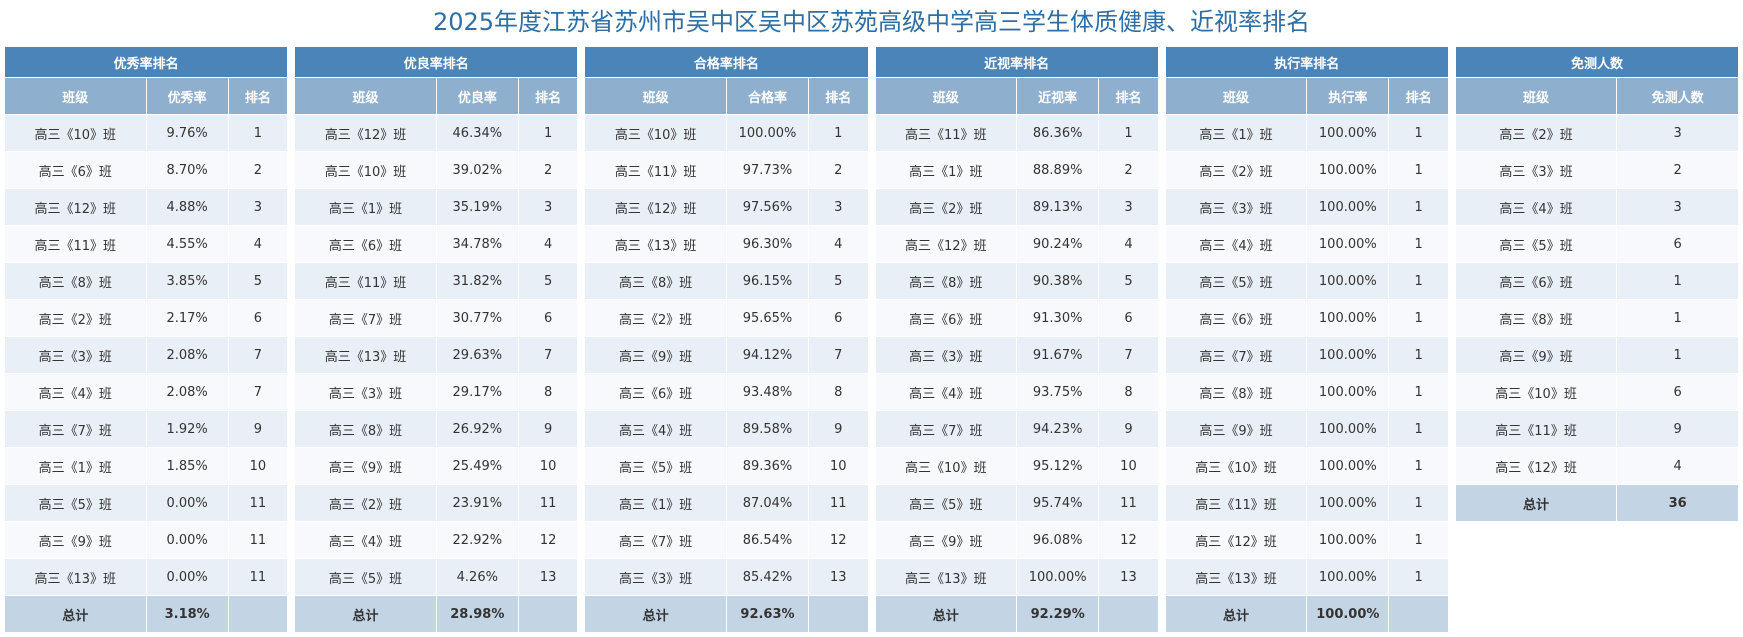 This screenshot has width=1743, height=637. Describe the element at coordinates (838, 318) in the screenshot. I see `table-cell: 6` at that location.